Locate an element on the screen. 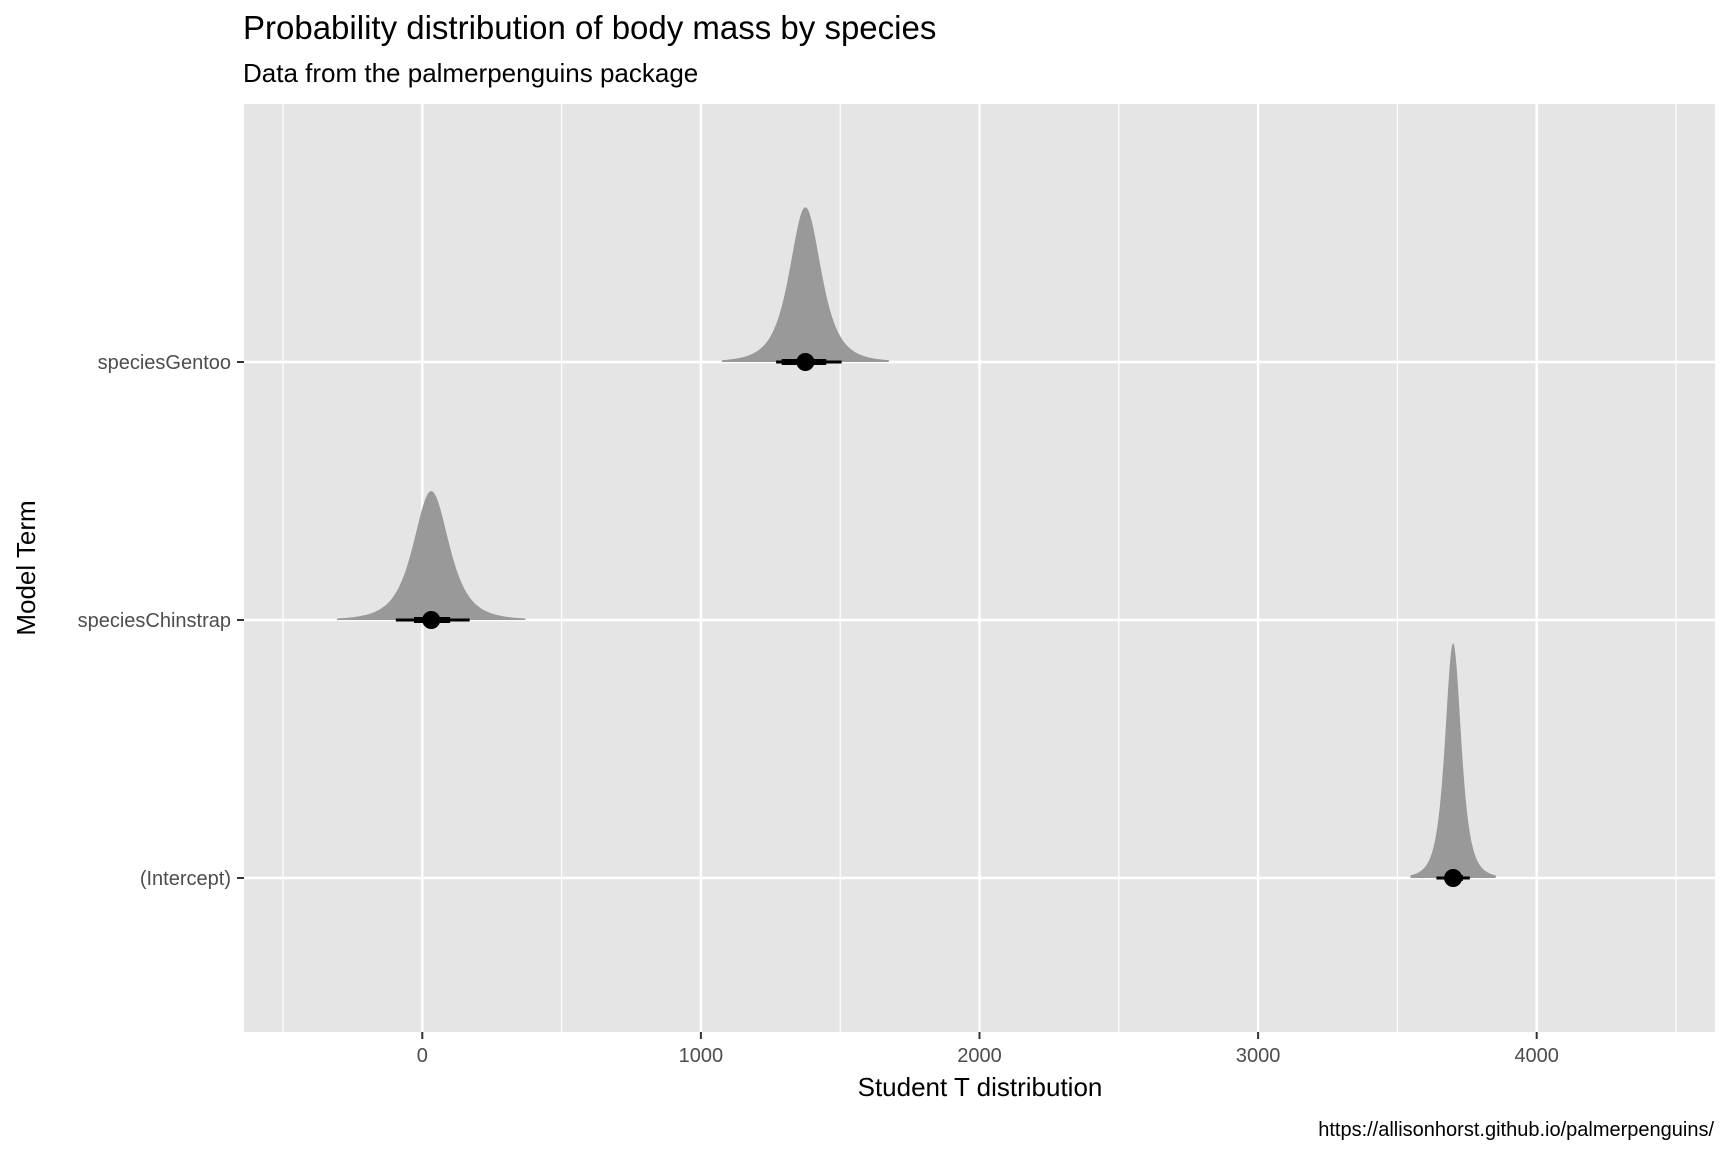 Image resolution: width=1728 pixels, height=1152 pixels. chart-subtitle: Data from the palmerpenguins package is located at coordinates (470, 73).